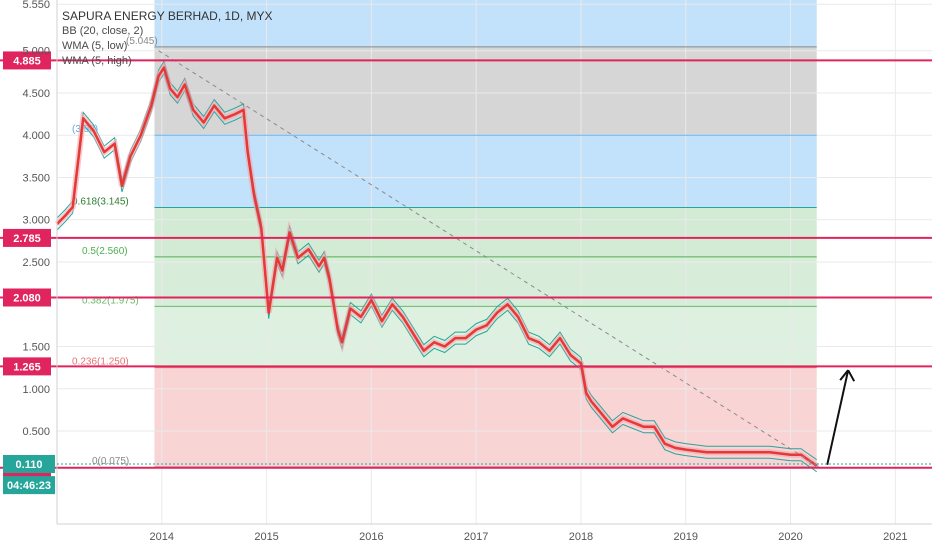 The height and width of the screenshot is (555, 932). Describe the element at coordinates (36, 390) in the screenshot. I see `y-tick-label: 1.000` at that location.